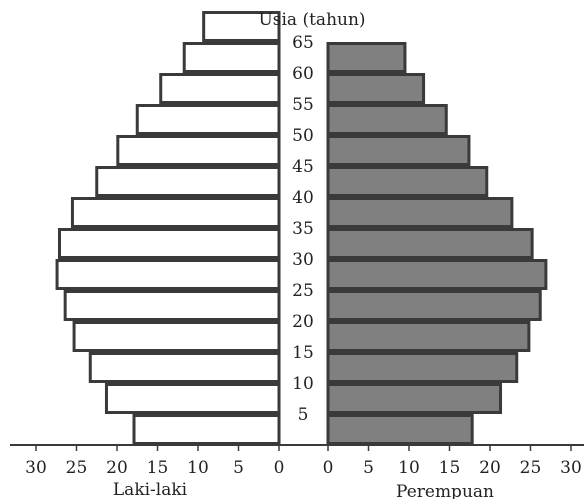 This screenshot has height=499, width=584. What do you see at coordinates (571, 468) in the screenshot?
I see `female-tick-label: 30` at bounding box center [571, 468].